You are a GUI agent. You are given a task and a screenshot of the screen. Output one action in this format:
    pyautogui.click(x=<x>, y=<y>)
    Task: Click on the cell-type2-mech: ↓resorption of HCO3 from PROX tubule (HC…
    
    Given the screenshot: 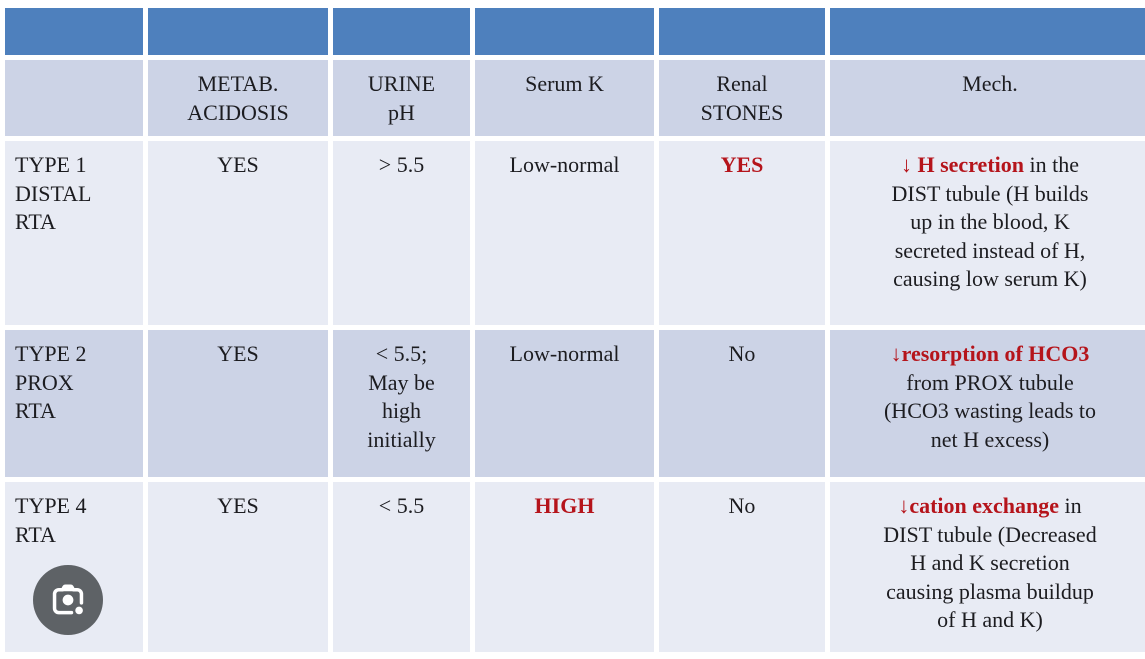 What is the action you would take?
    pyautogui.click(x=987, y=403)
    